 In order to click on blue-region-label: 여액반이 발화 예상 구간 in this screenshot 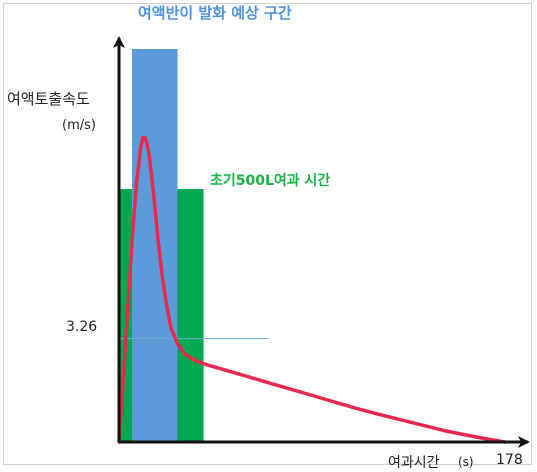, I will do `click(215, 13)`.